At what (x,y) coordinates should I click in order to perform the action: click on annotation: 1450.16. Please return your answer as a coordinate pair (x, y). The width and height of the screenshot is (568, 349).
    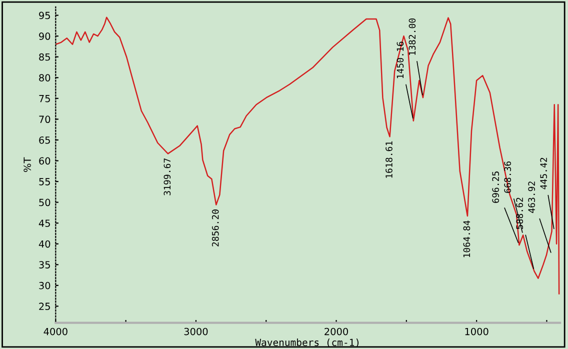
    Looking at the image, I should click on (400, 60).